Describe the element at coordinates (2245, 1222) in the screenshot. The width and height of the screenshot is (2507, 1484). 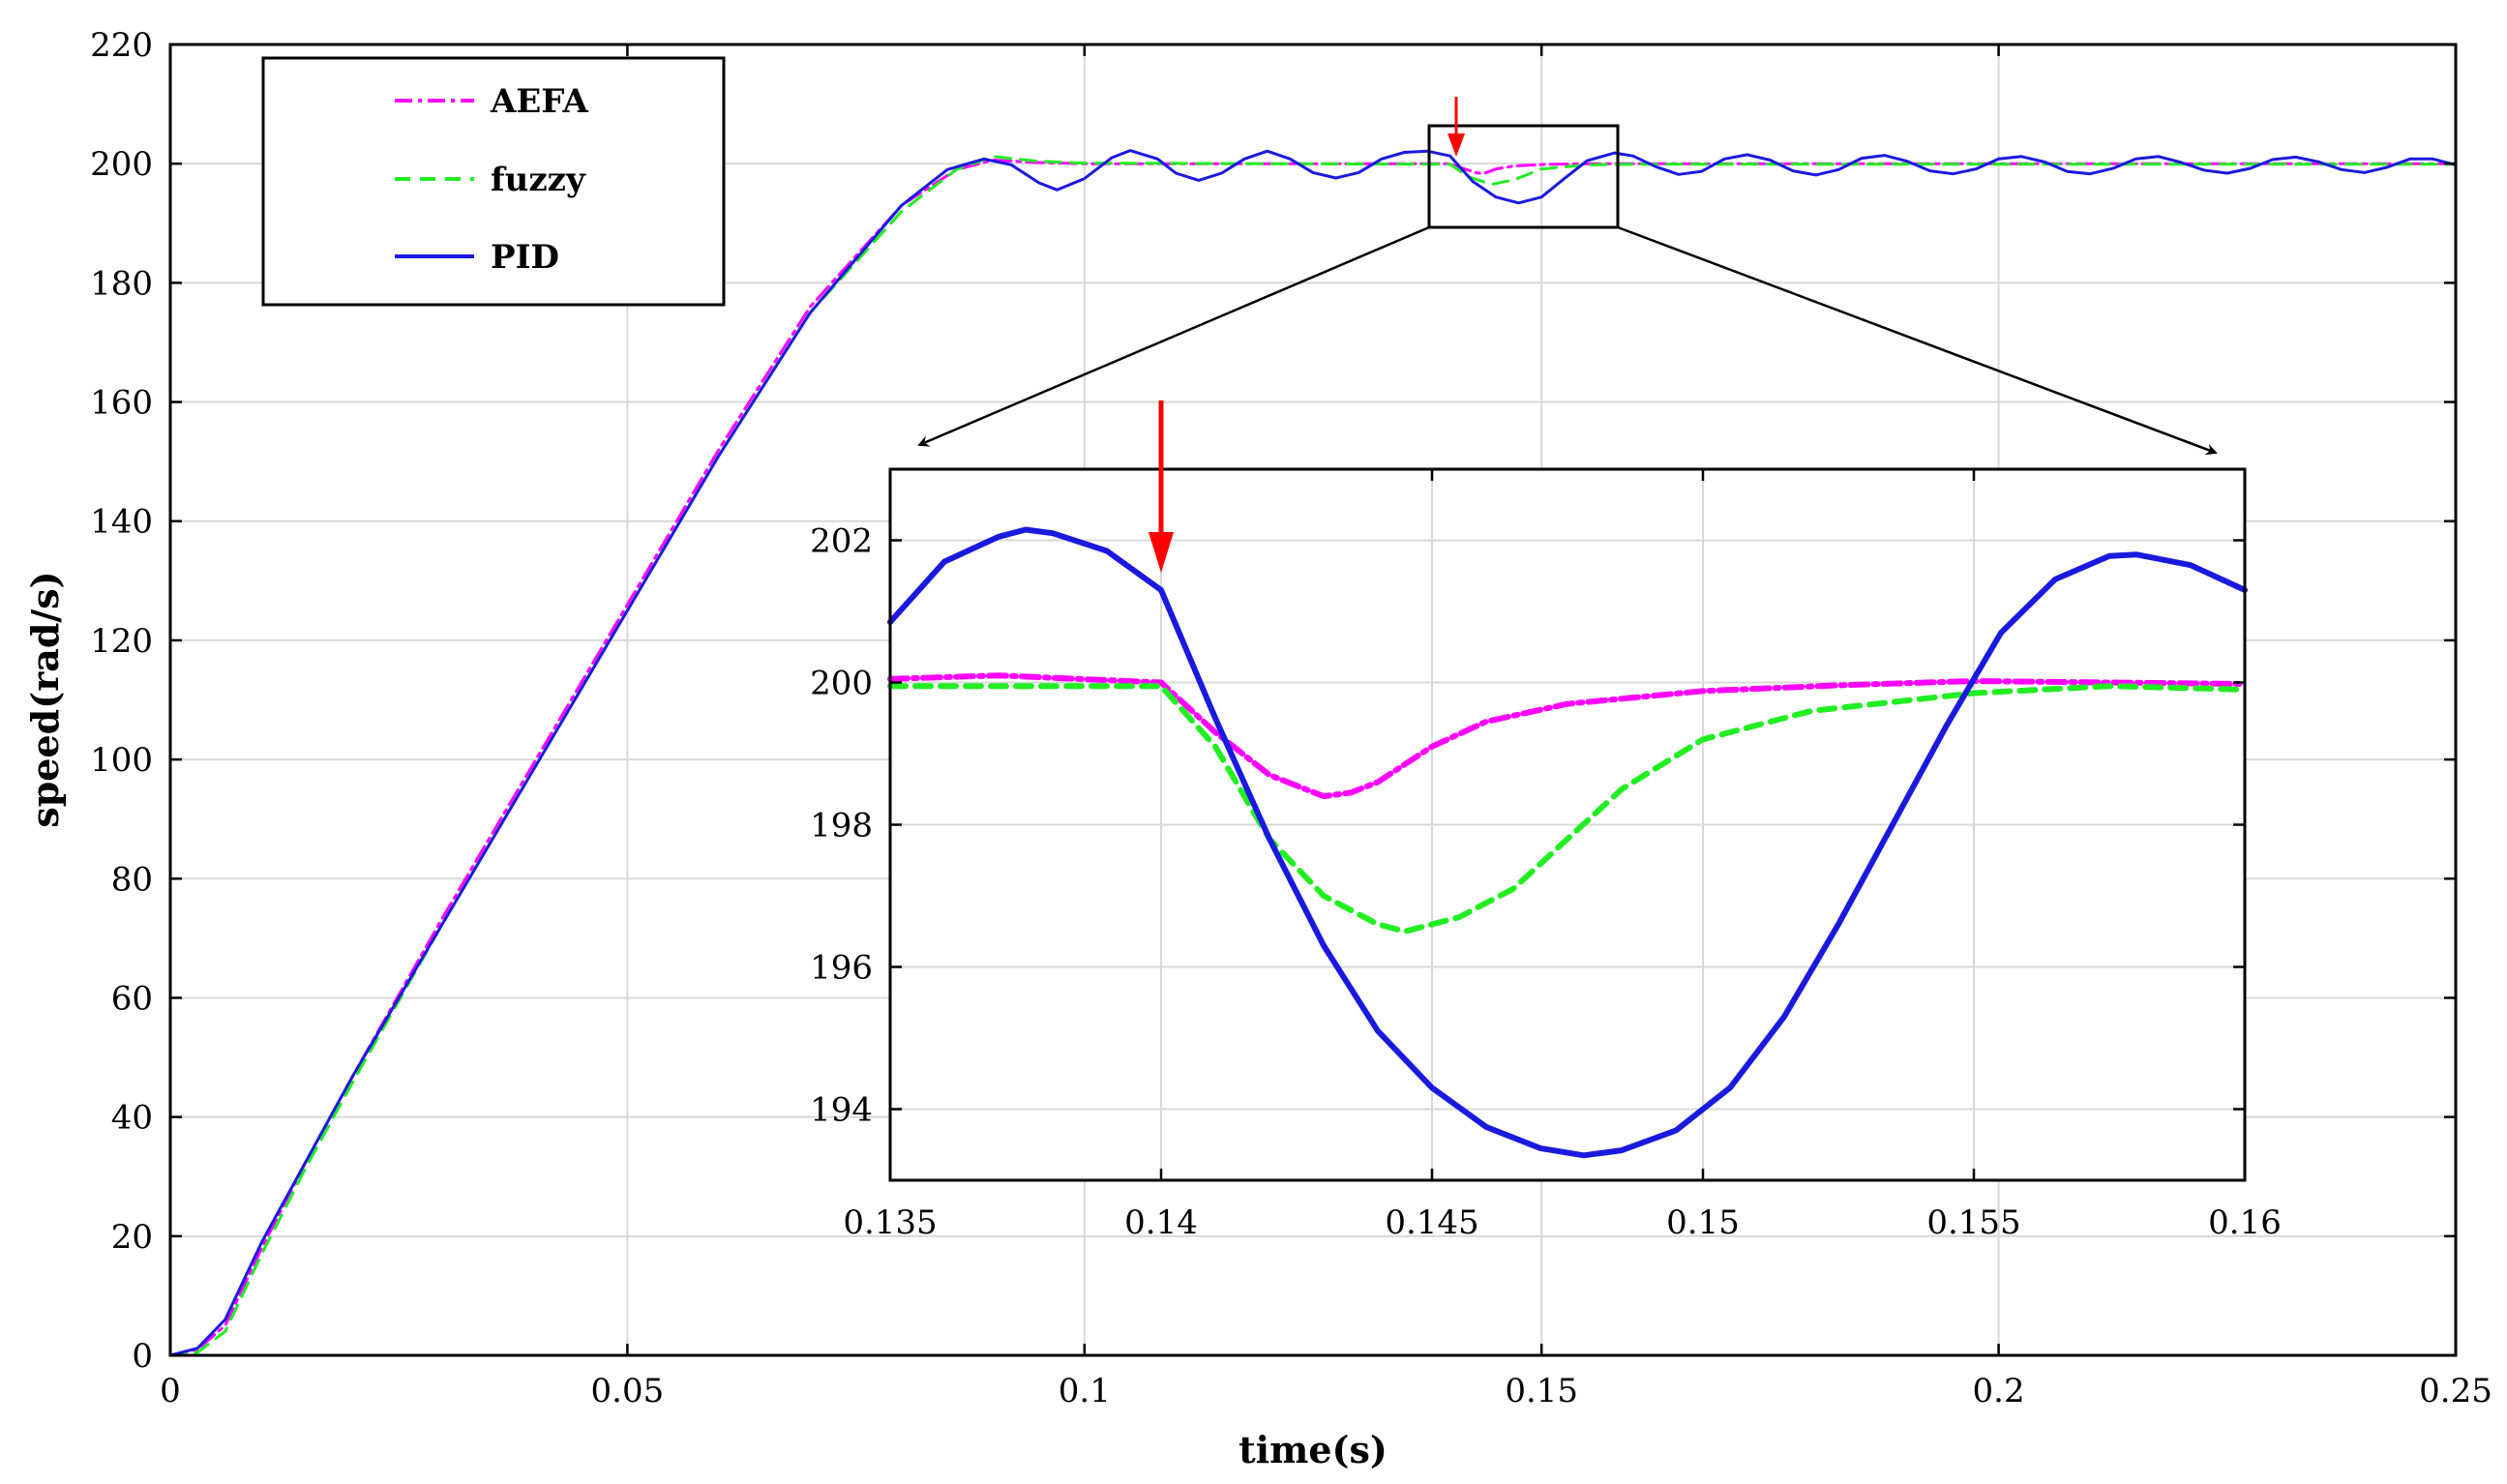
I see `x-tick-label: 0.16` at that location.